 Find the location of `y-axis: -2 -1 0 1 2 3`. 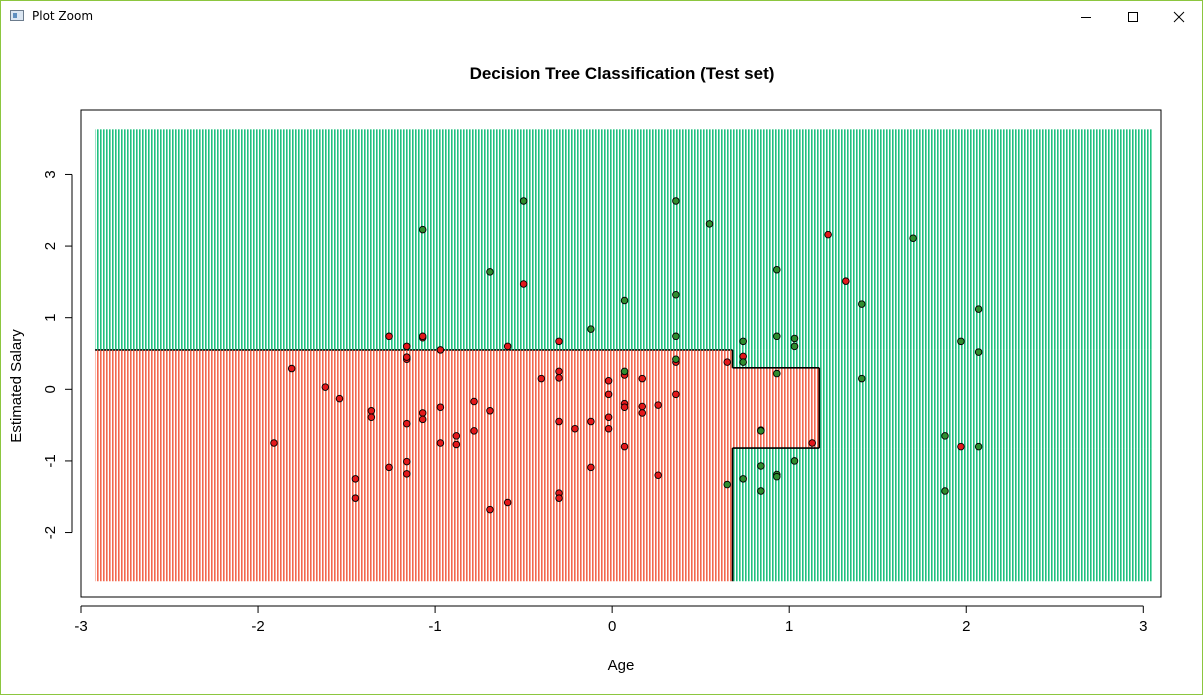

y-axis: -2 -1 0 1 2 3 is located at coordinates (57, 354).